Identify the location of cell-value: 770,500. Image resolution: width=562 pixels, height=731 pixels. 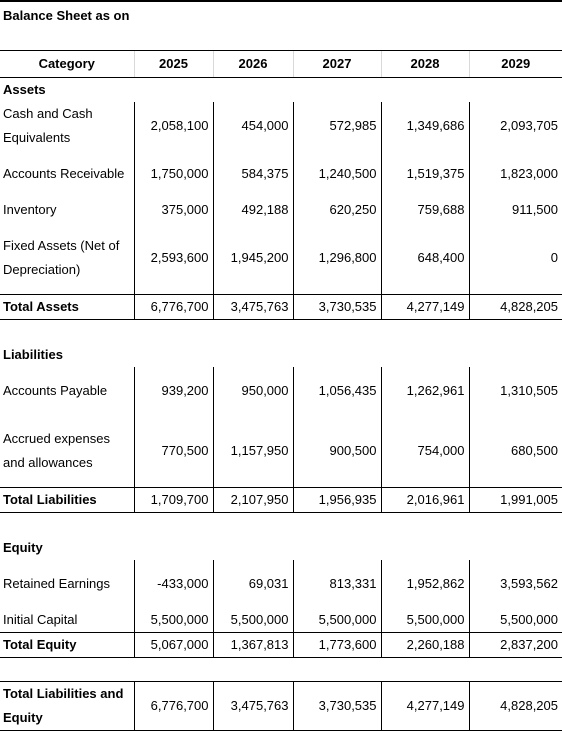
(173, 451).